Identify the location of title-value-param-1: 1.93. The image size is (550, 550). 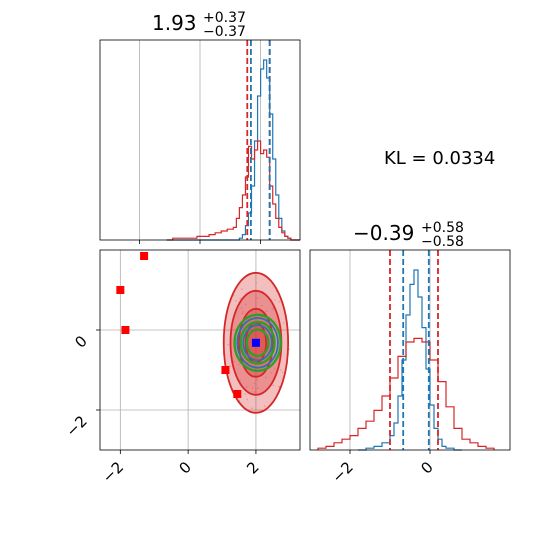
(174, 23).